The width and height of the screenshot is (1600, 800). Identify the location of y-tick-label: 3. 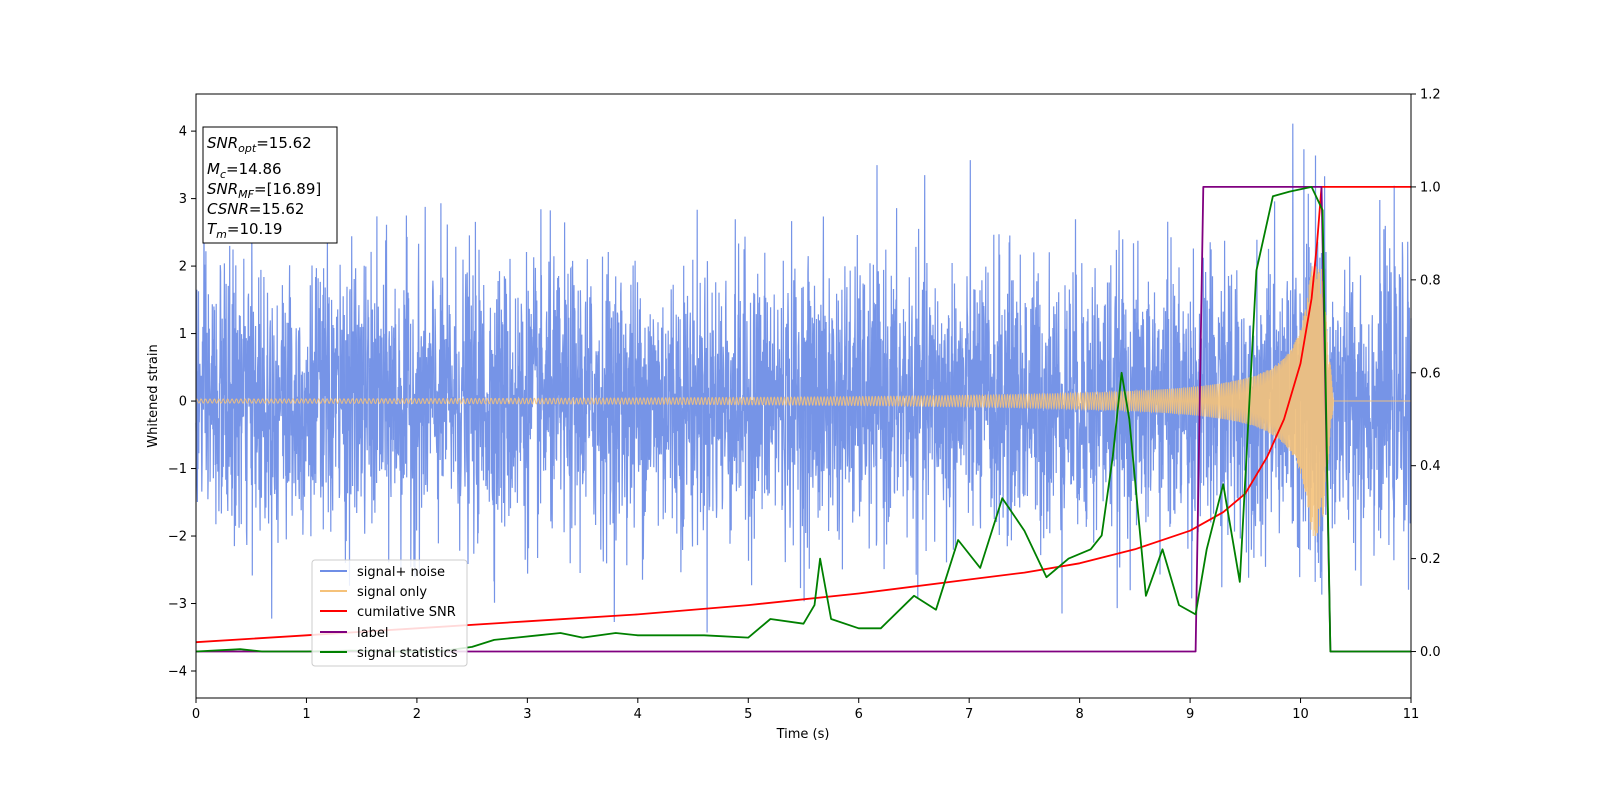
(183, 199).